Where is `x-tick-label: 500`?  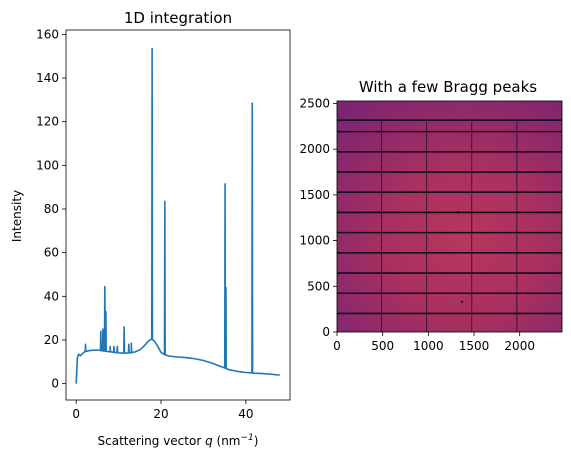 x-tick-label: 500 is located at coordinates (382, 346).